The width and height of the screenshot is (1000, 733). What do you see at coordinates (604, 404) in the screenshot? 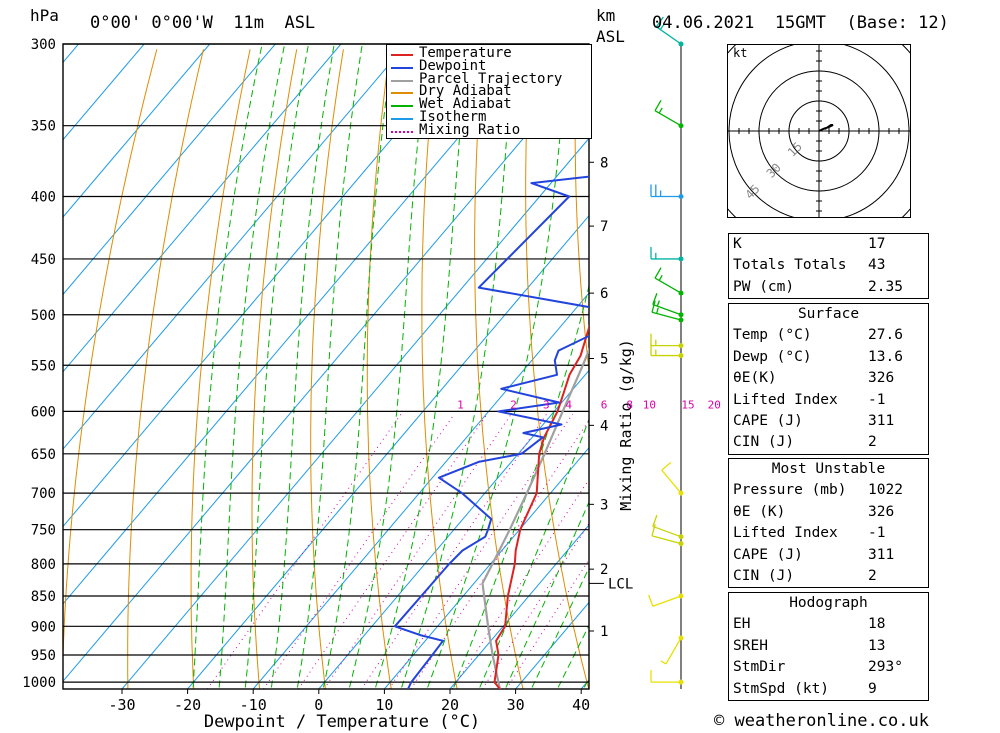
I see `mixing-ratio-label: 6` at bounding box center [604, 404].